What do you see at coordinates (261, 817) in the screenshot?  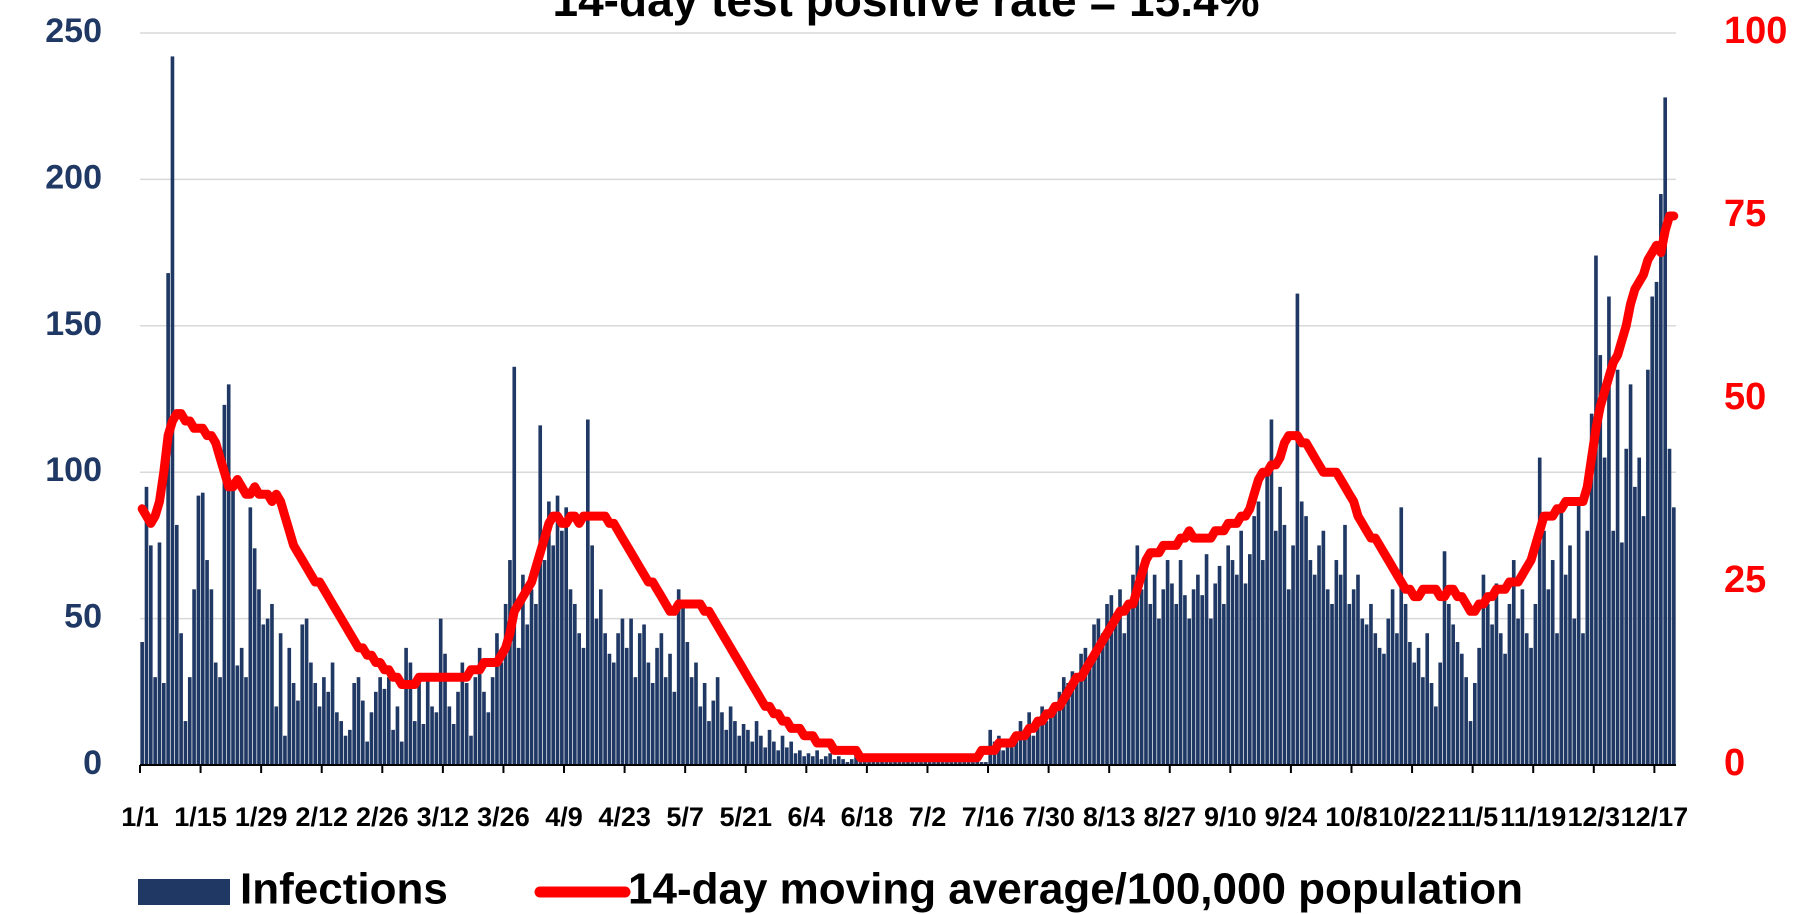 I see `x-tick-label: 1/29` at bounding box center [261, 817].